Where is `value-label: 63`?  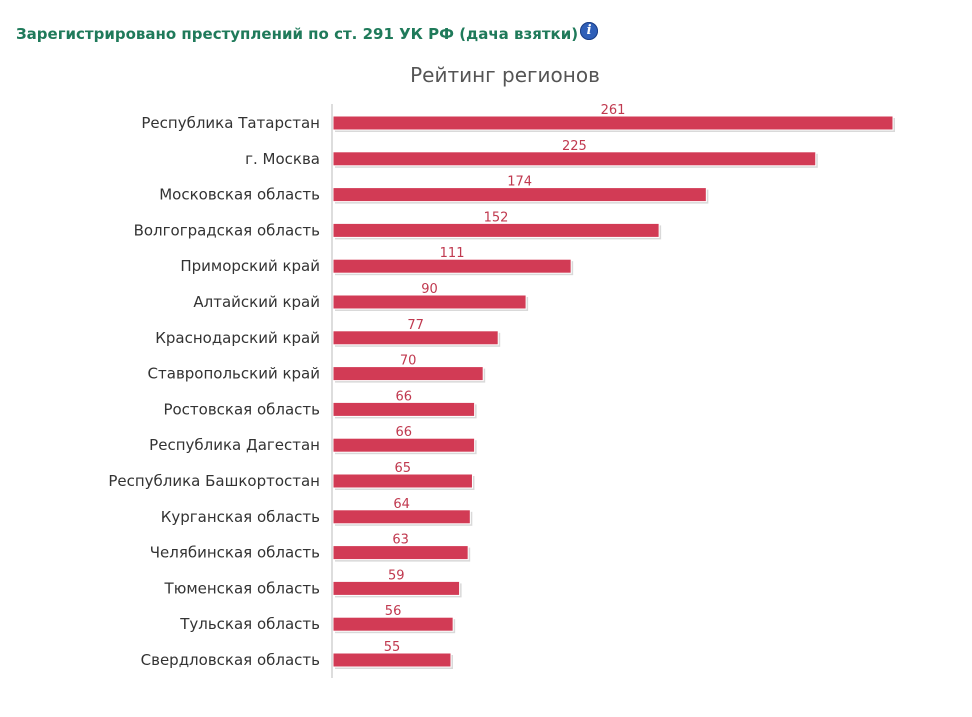 value-label: 63 is located at coordinates (400, 540).